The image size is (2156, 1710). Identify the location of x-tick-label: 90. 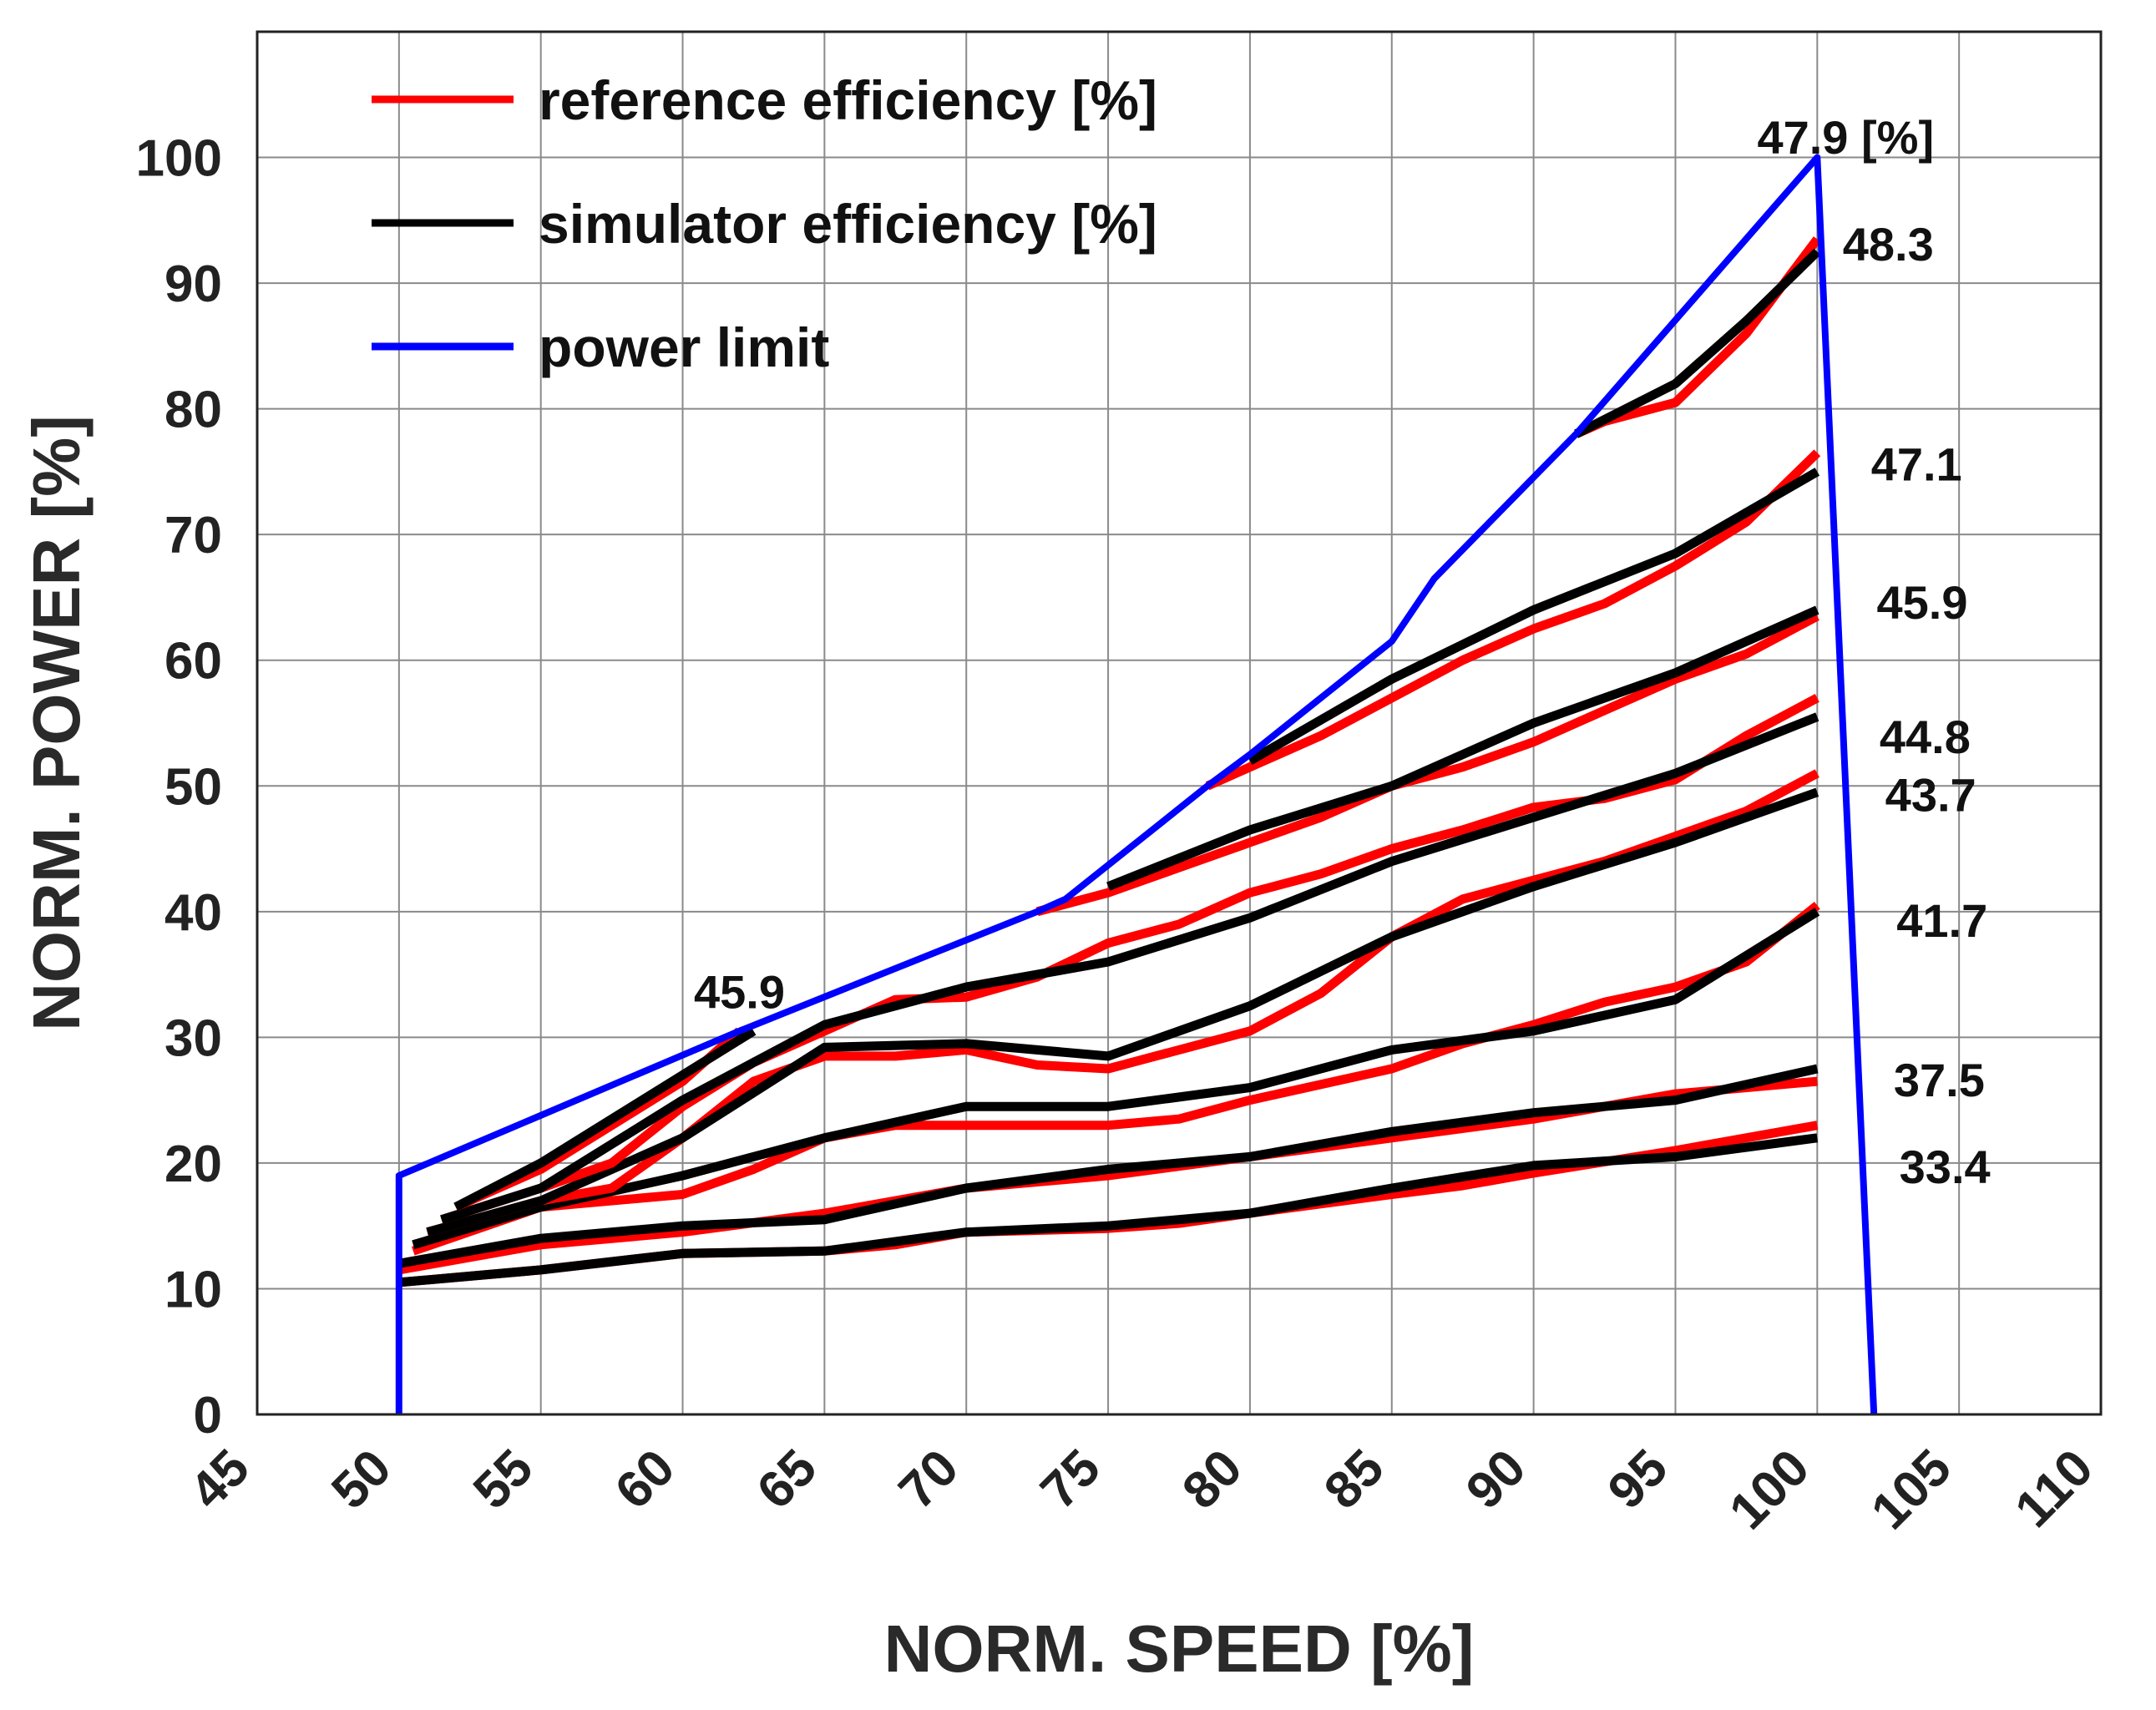
(1496, 1479).